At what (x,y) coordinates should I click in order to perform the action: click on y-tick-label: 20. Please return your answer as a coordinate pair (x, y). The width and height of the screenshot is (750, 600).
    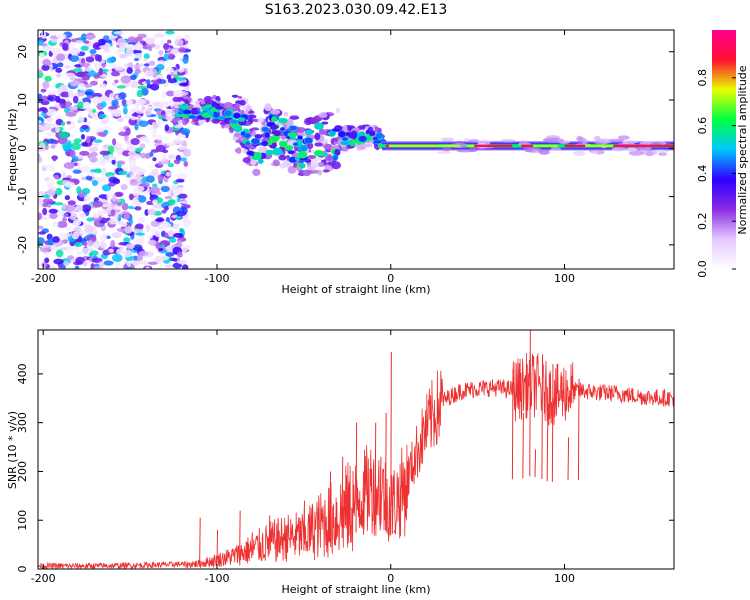
    Looking at the image, I should click on (22, 52).